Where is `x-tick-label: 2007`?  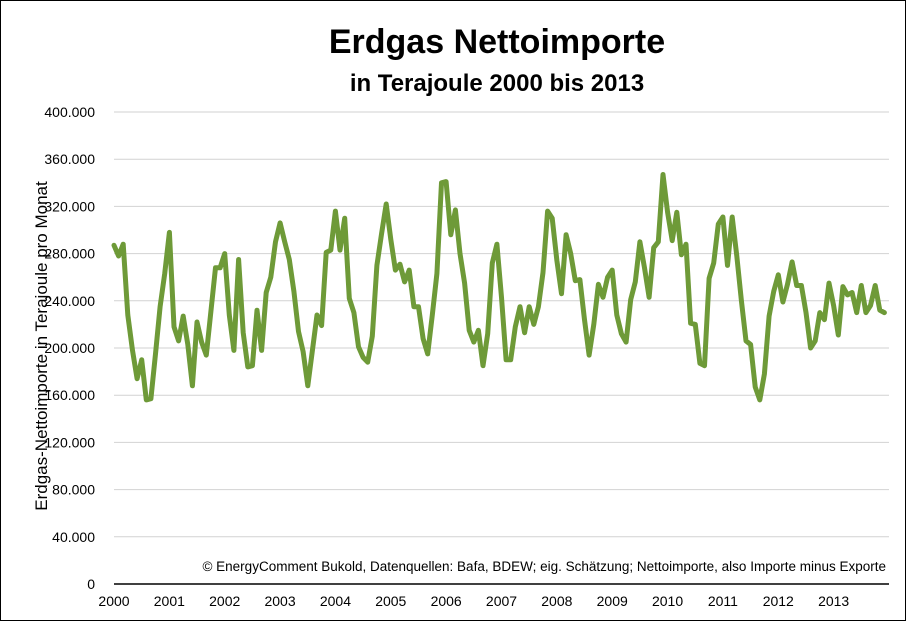
x-tick-label: 2007 is located at coordinates (501, 601).